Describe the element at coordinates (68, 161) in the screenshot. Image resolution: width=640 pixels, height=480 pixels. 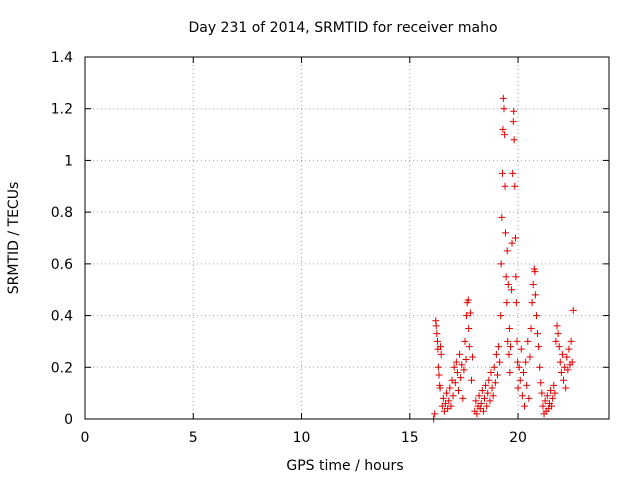
I see `y-tick-label: 1` at that location.